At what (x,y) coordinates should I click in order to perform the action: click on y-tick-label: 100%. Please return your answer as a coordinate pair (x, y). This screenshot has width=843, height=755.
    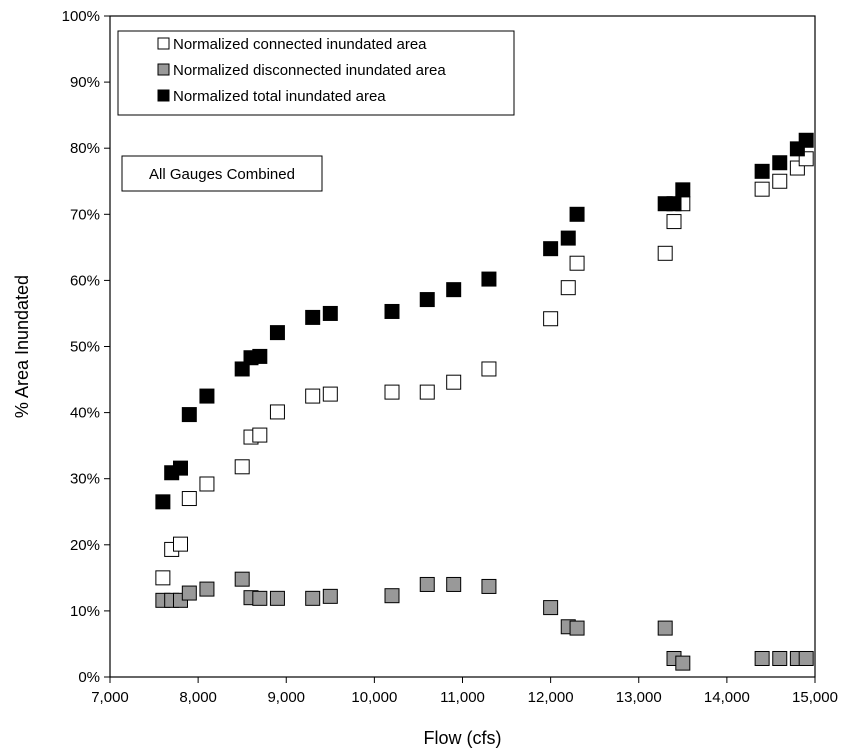
    Looking at the image, I should click on (81, 16).